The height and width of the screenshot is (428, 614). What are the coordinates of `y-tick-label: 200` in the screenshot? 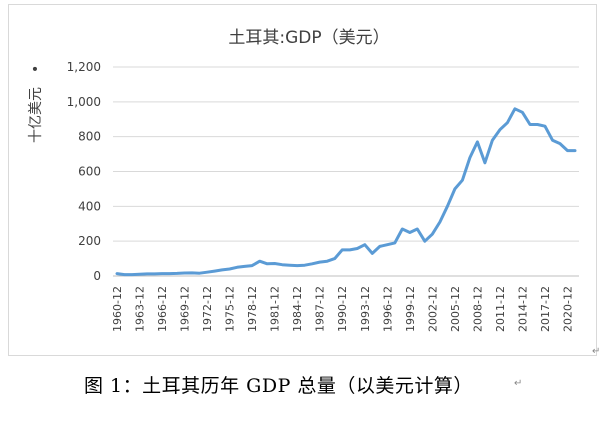 It's located at (89, 241).